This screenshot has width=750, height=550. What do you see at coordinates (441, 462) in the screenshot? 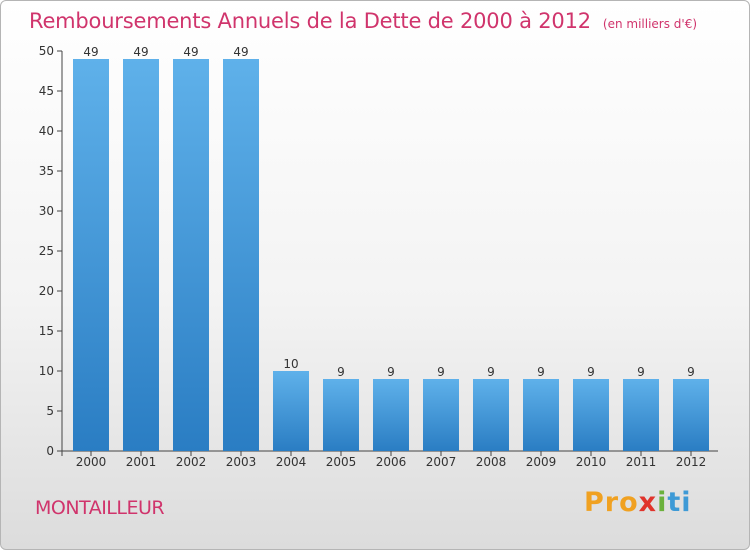
I see `x-tick-label: 2007` at bounding box center [441, 462].